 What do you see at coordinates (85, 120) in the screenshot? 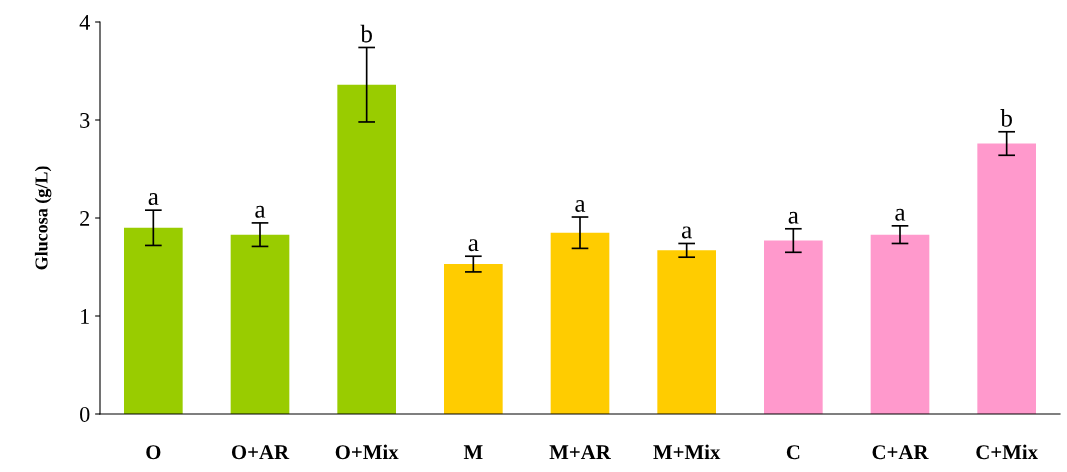
I see `y-tick-label: 3` at bounding box center [85, 120].